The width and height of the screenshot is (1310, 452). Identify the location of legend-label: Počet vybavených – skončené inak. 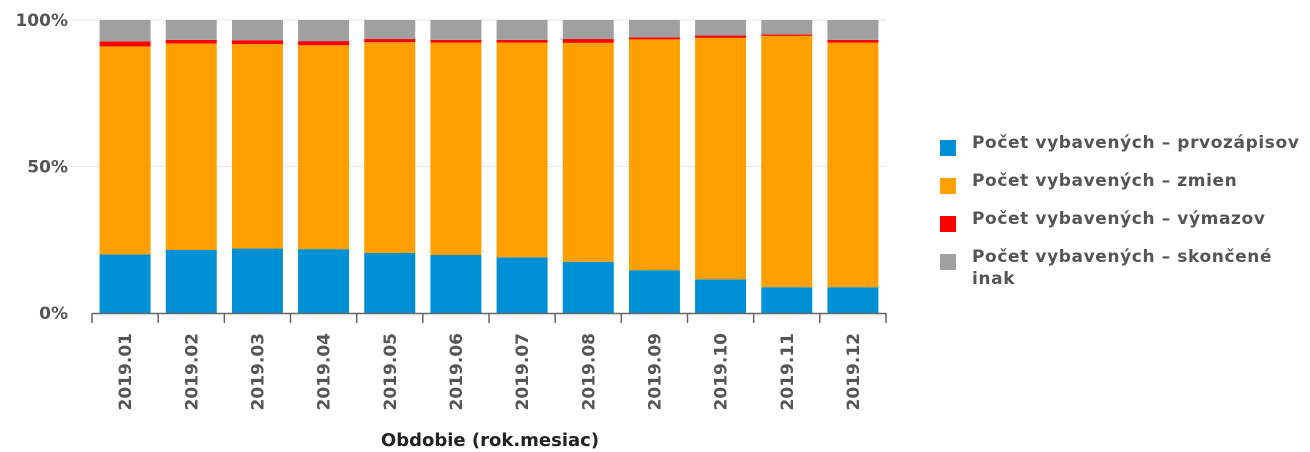
(1122, 268).